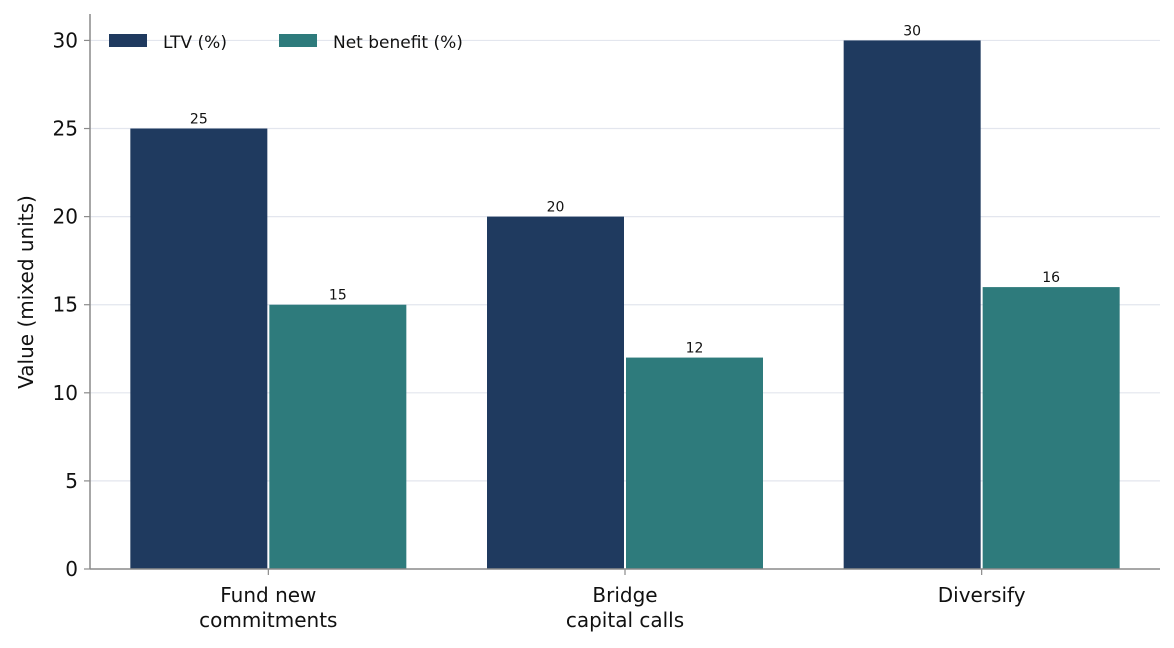  Describe the element at coordinates (1051, 278) in the screenshot. I see `data-label: 16` at that location.